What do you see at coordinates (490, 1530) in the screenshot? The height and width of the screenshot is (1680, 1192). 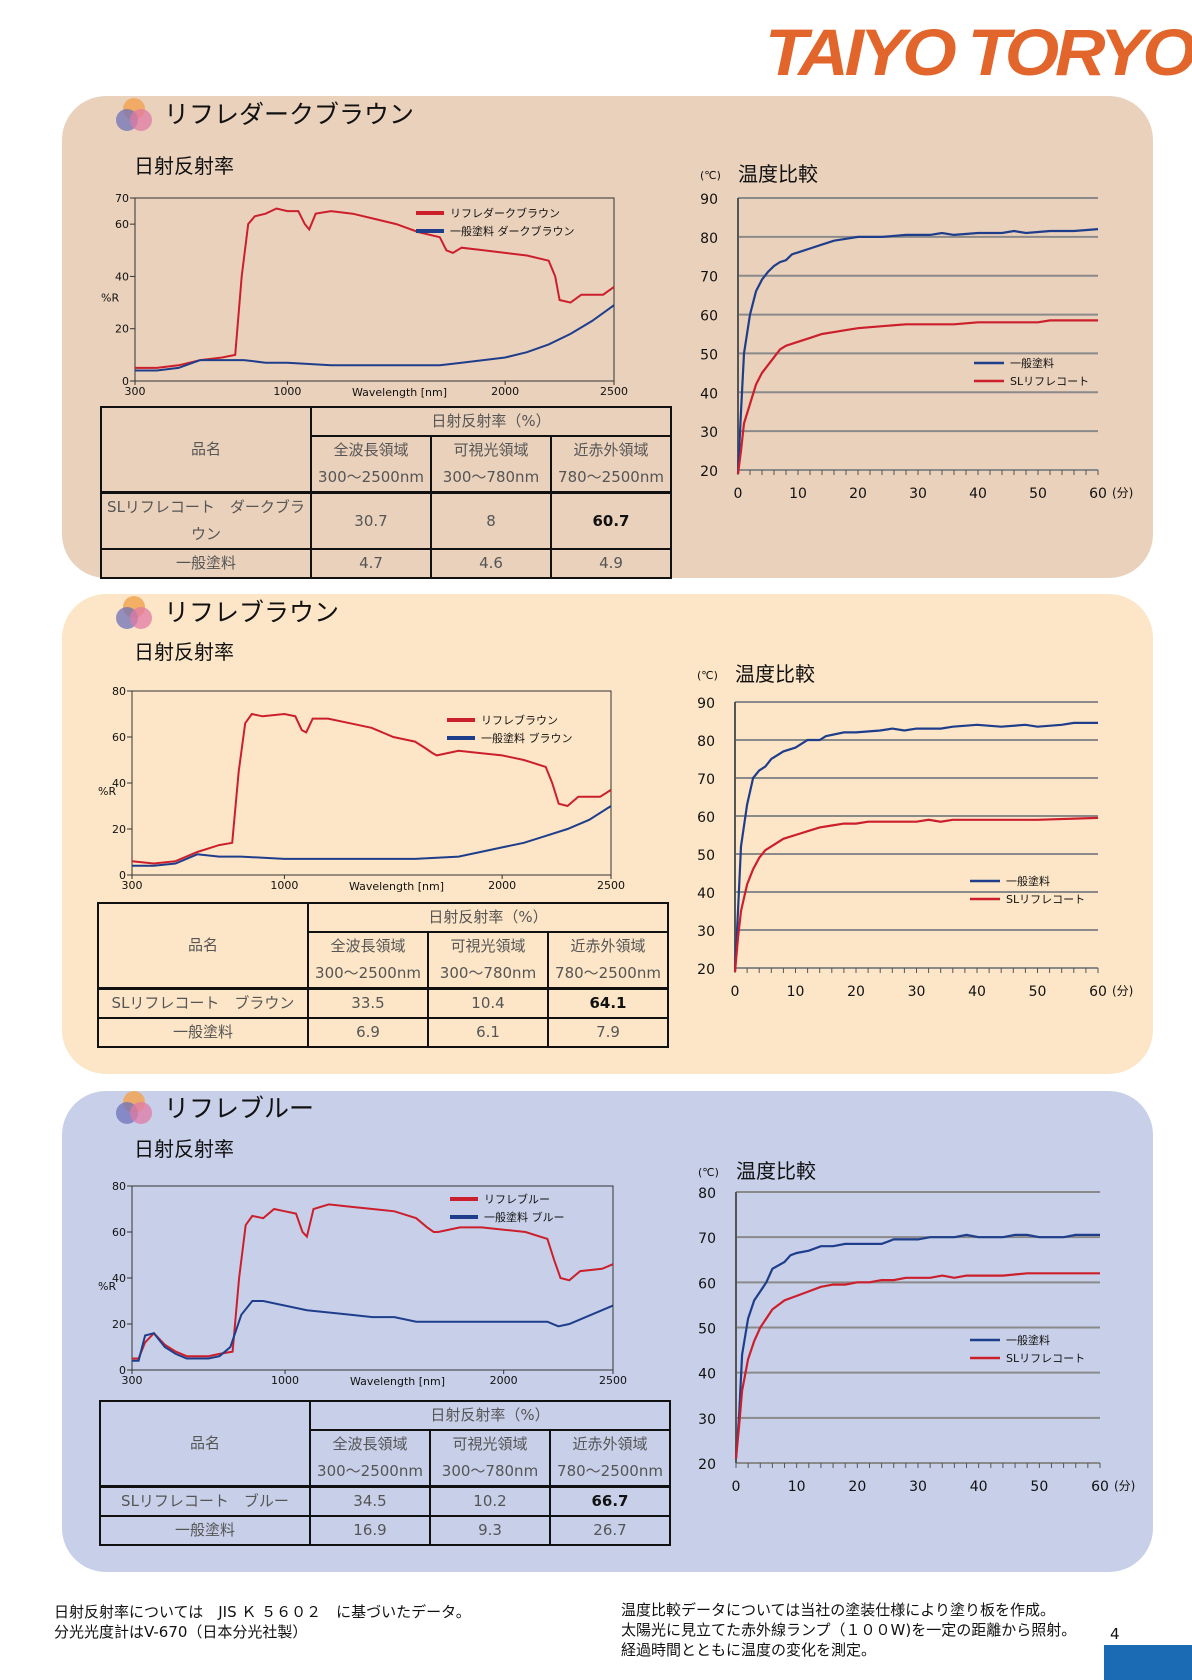 I see `value-cell: 9.3` at bounding box center [490, 1530].